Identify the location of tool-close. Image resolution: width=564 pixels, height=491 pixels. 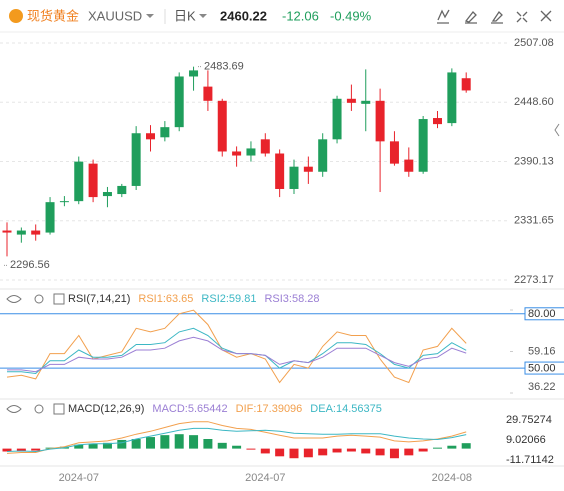
(546, 16).